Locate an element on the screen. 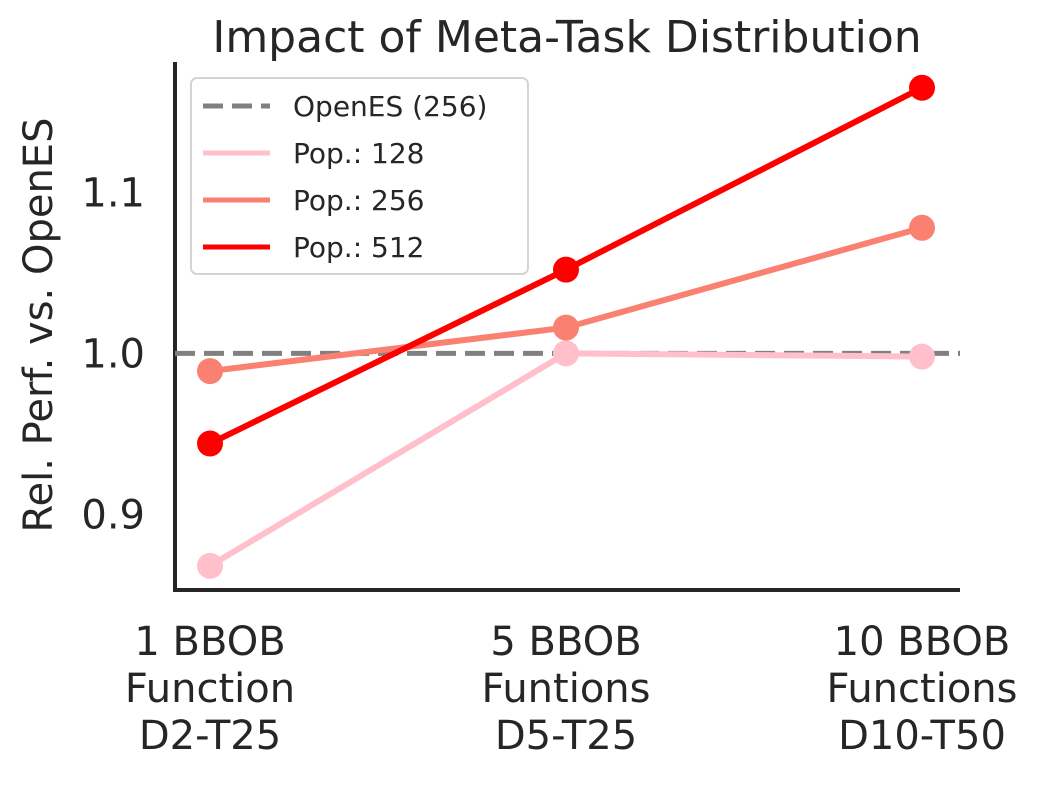 The width and height of the screenshot is (1046, 788). x-tick-label: D2-T25 is located at coordinates (210, 736).